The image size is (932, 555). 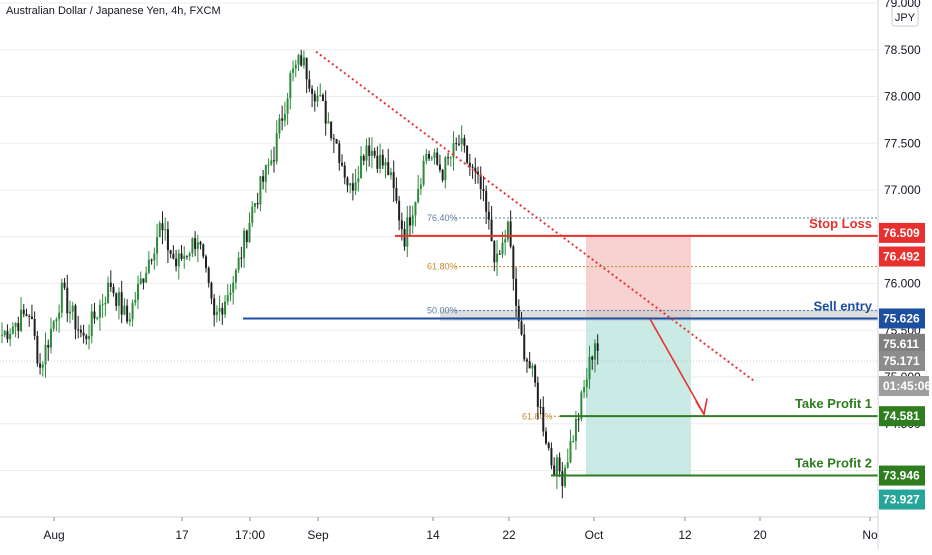 What do you see at coordinates (901, 318) in the screenshot?
I see `price-tag-label: 75.626` at bounding box center [901, 318].